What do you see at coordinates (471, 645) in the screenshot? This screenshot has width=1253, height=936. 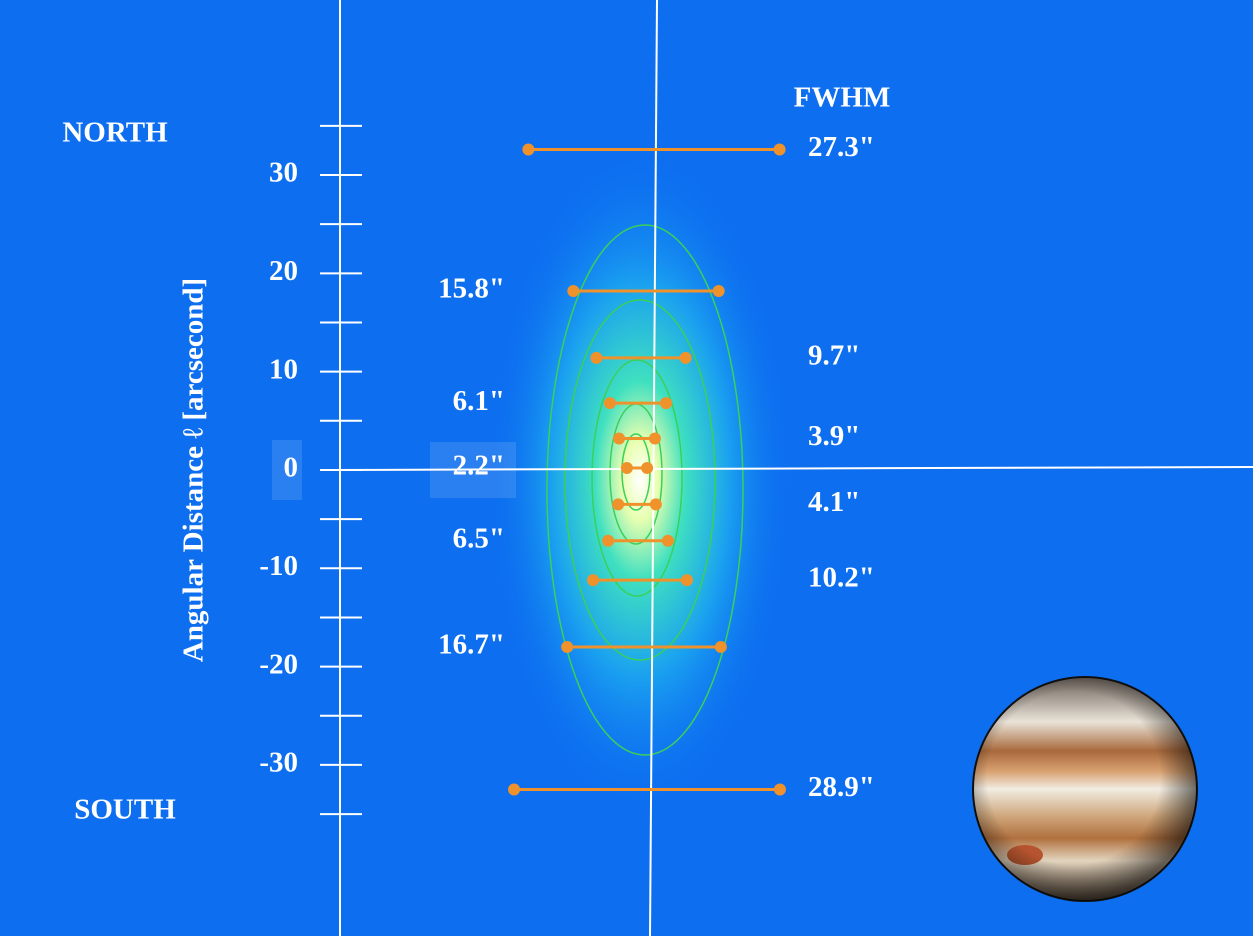 I see `fwhm-value-label: 16.7"` at bounding box center [471, 645].